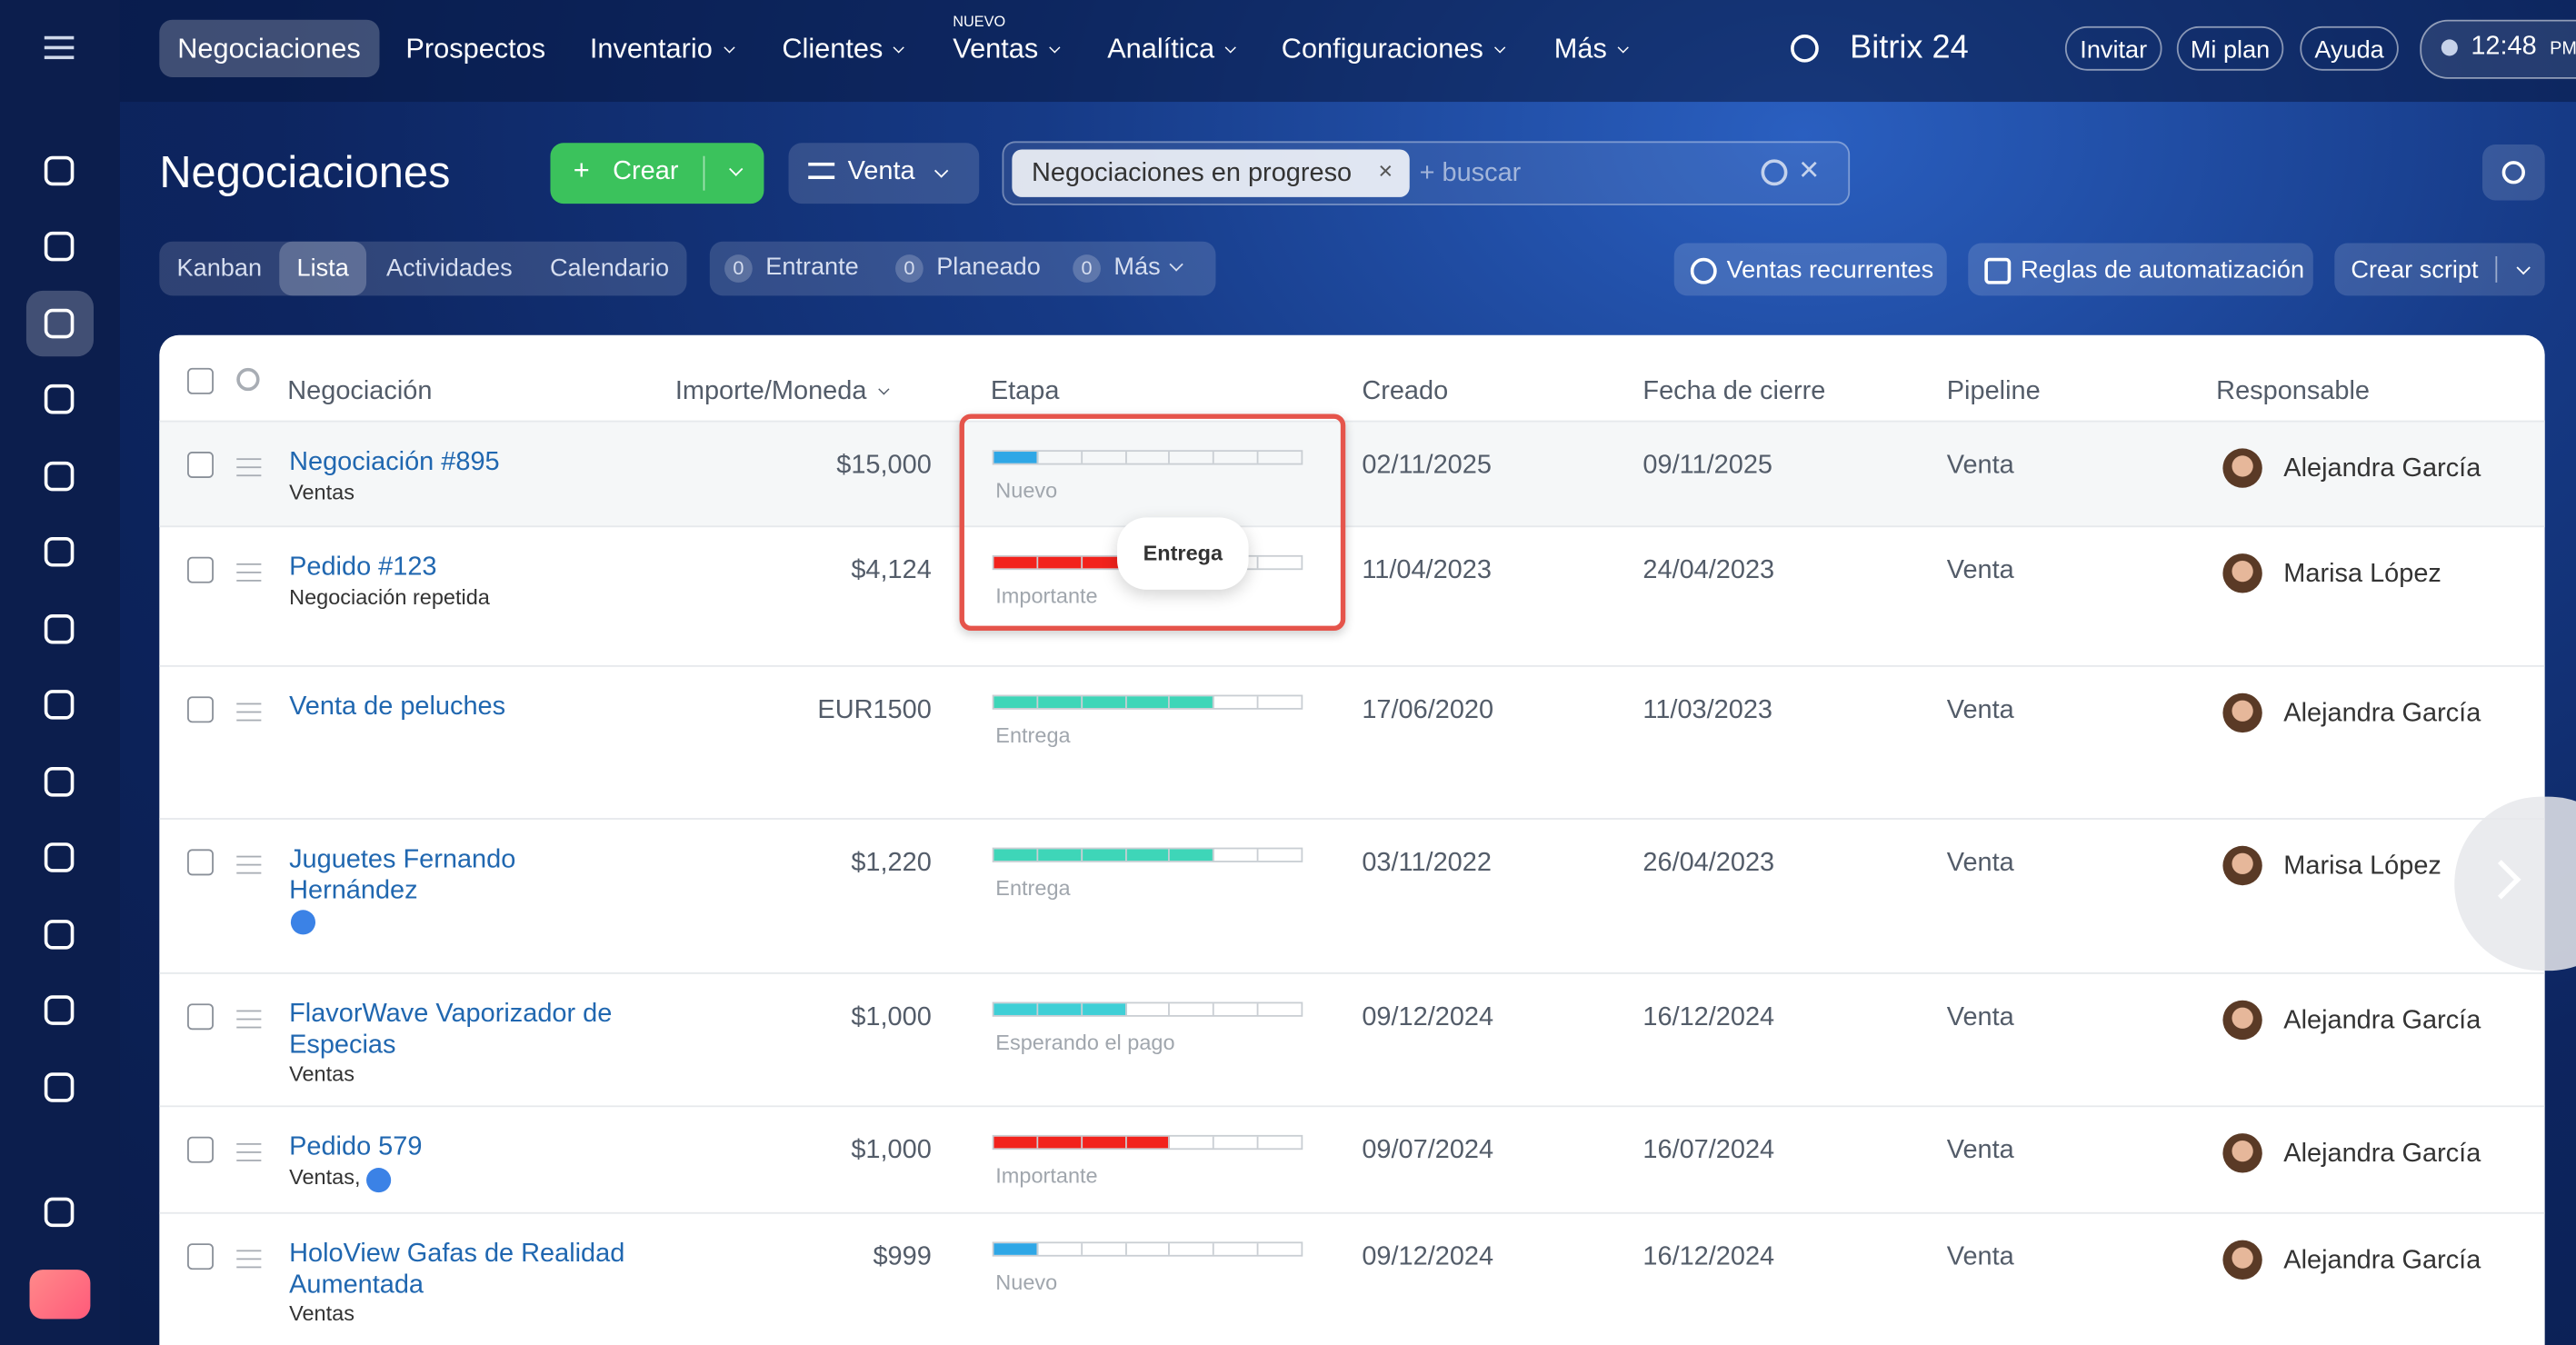 This screenshot has height=1345, width=2576. Describe the element at coordinates (1809, 170) in the screenshot. I see `search-clear: ×` at that location.